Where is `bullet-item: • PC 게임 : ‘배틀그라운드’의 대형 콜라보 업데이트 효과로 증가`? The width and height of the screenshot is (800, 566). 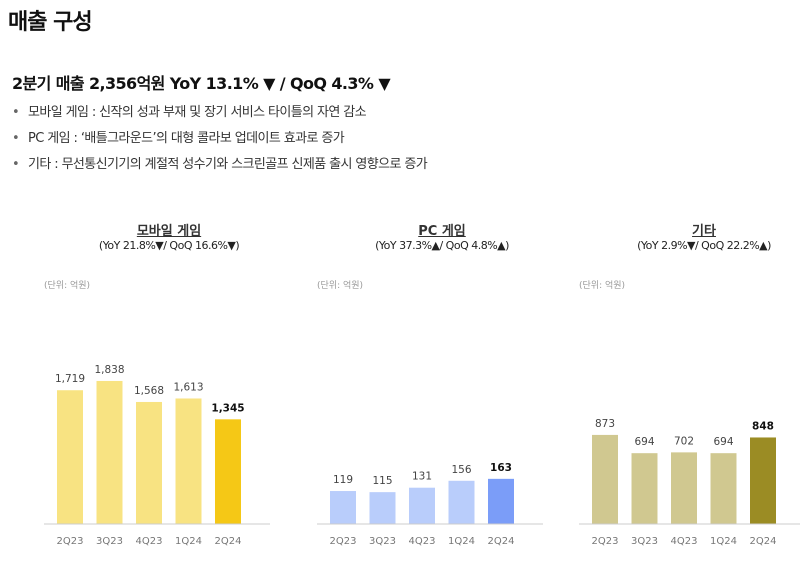 bullet-item: • PC 게임 : ‘배틀그라운드’의 대형 콜라보 업데이트 효과로 증가 is located at coordinates (178, 138).